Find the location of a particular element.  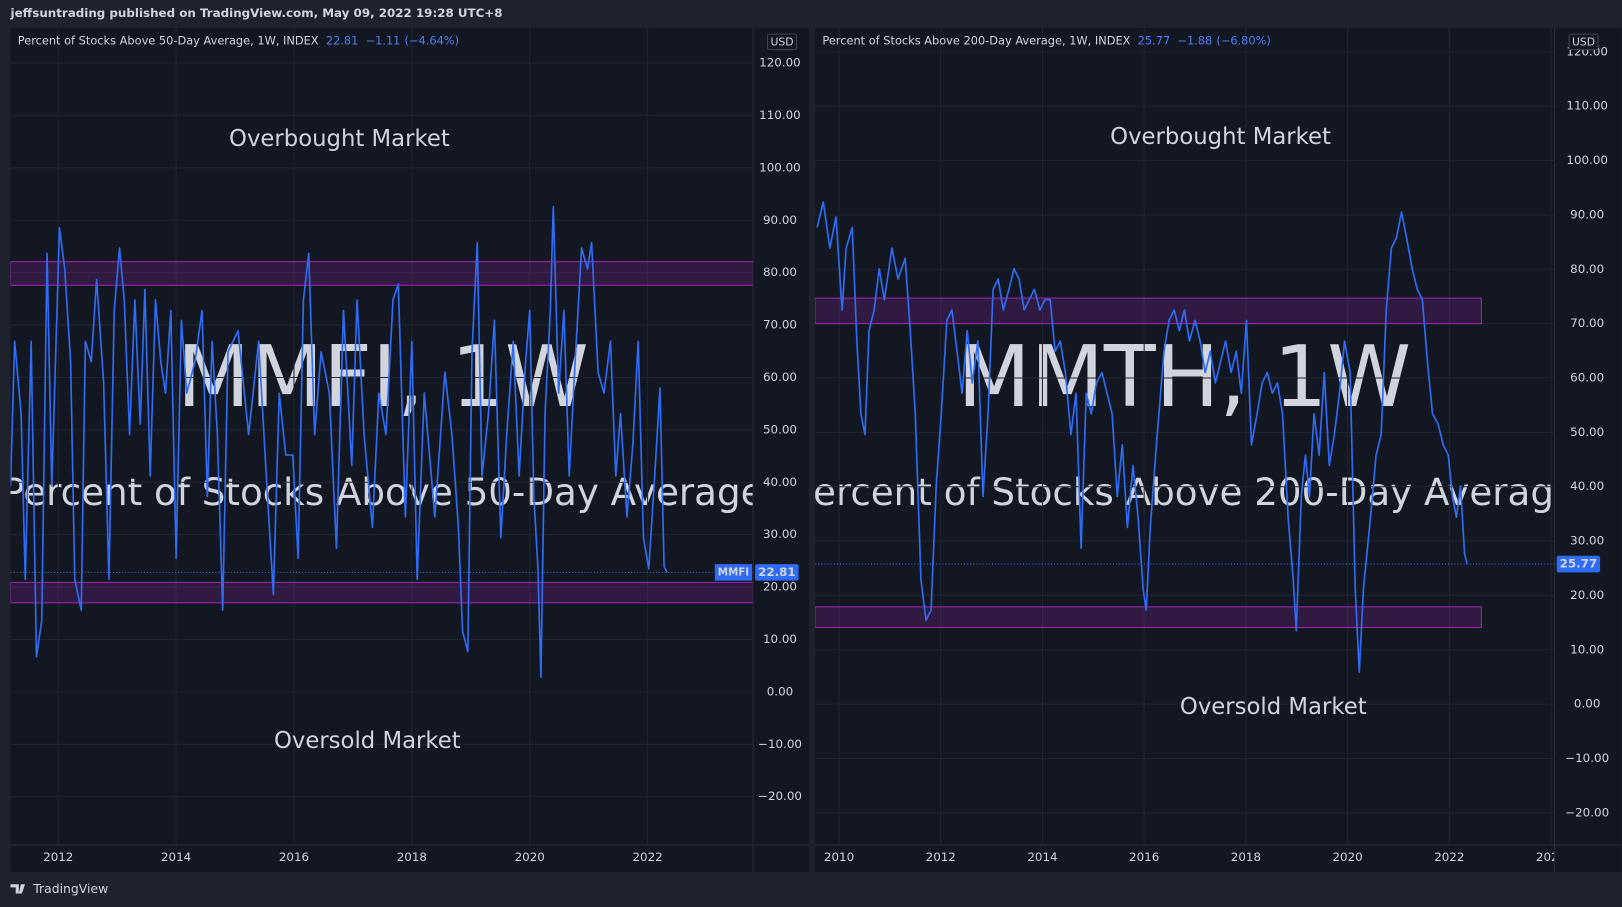

legend-last: 22.81 is located at coordinates (342, 40).